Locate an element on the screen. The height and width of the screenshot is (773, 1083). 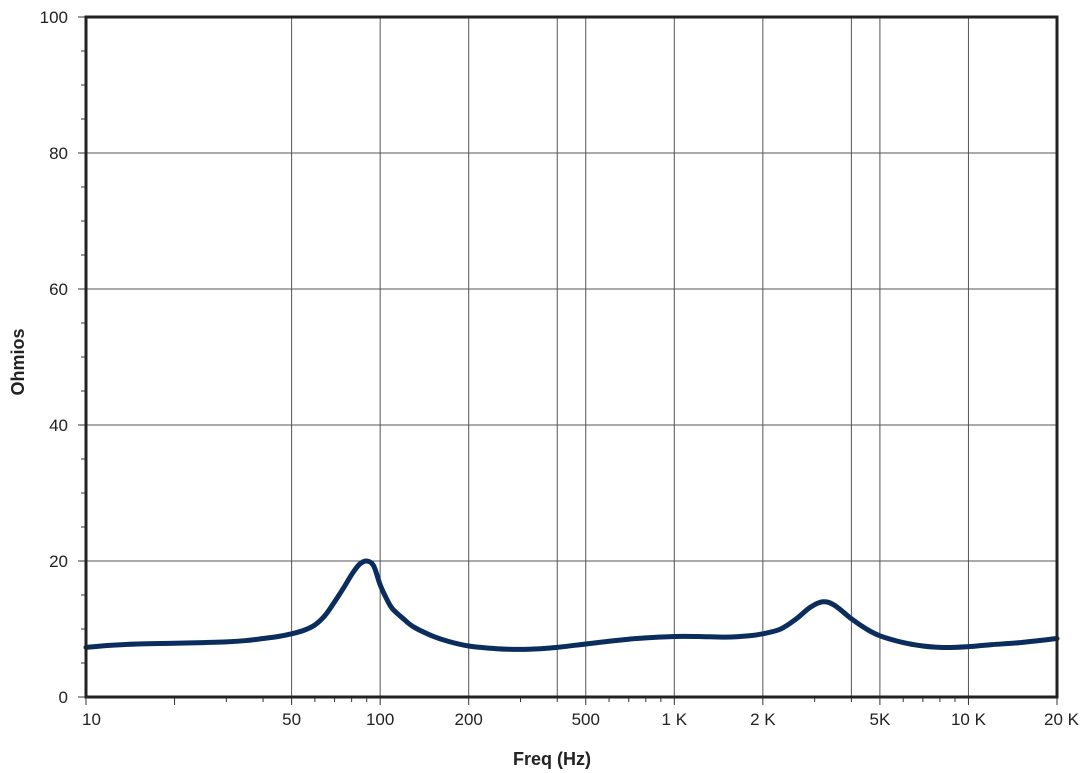
x-tick-label: 2 K is located at coordinates (763, 719).